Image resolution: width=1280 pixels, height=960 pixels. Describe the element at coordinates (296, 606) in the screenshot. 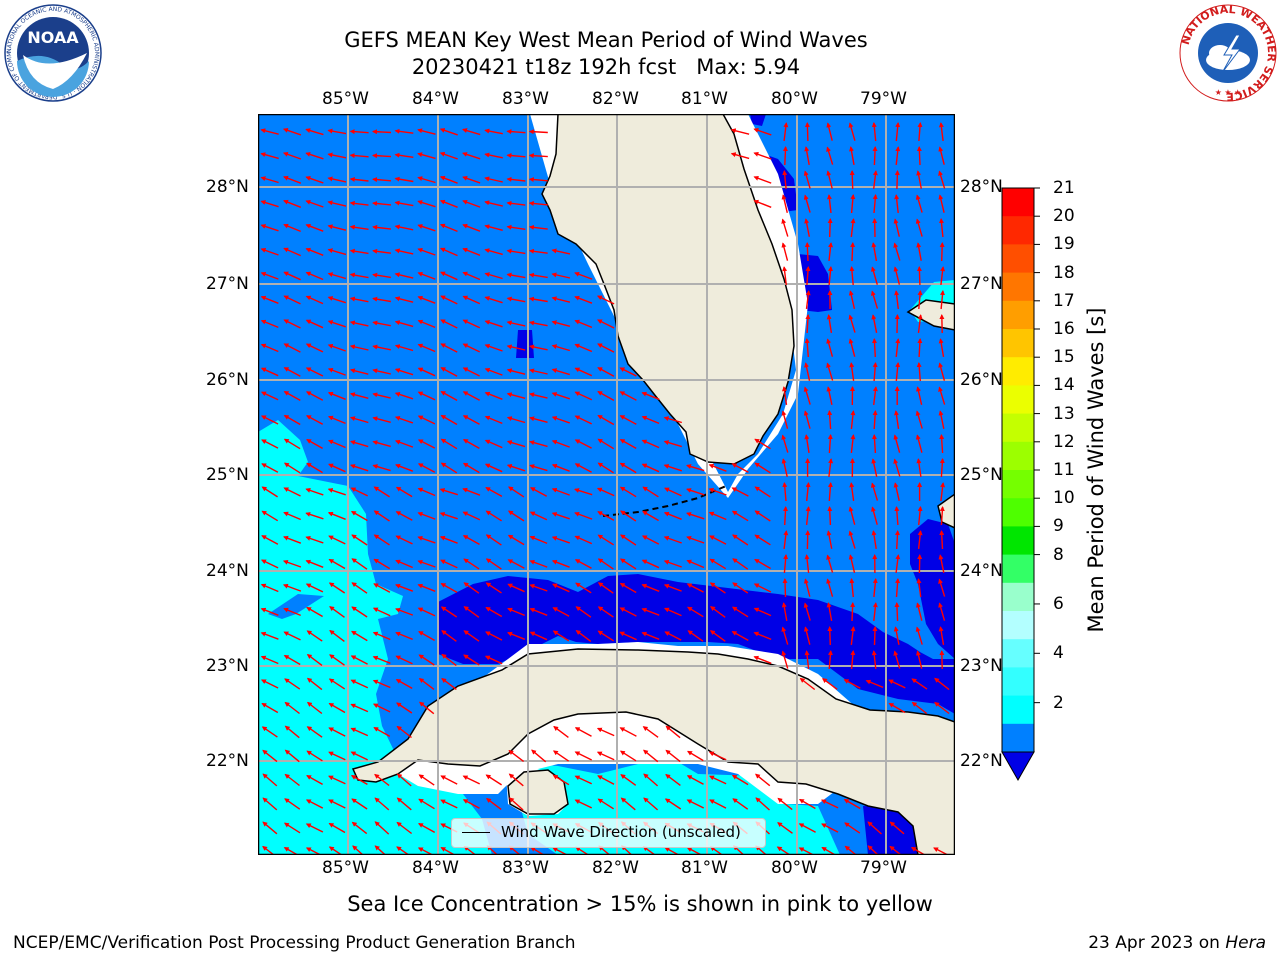

I see `wave-period-2-4-region` at that location.